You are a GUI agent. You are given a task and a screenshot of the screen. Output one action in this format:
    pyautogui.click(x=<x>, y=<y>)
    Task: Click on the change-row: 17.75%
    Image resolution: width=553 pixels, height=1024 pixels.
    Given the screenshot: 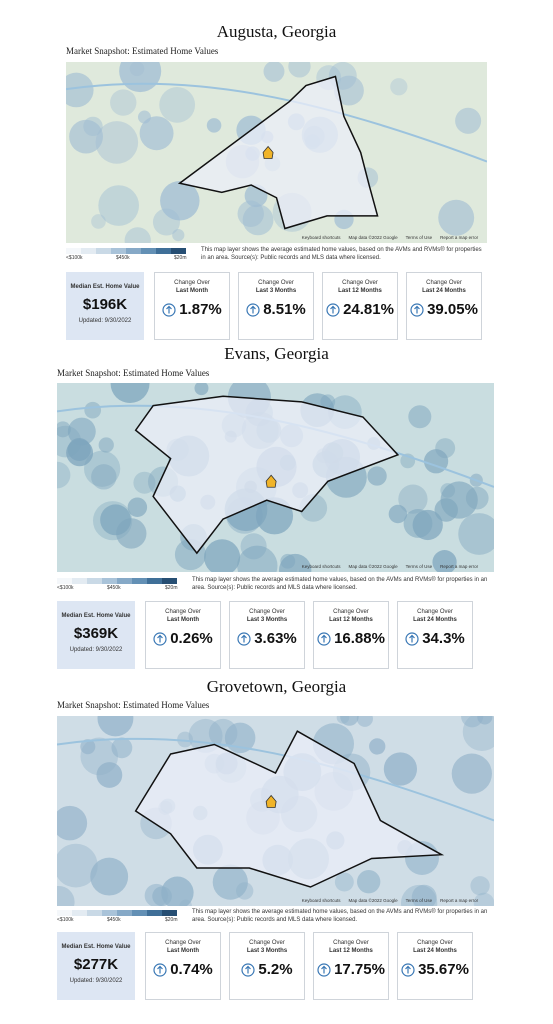 What is the action you would take?
    pyautogui.click(x=351, y=969)
    